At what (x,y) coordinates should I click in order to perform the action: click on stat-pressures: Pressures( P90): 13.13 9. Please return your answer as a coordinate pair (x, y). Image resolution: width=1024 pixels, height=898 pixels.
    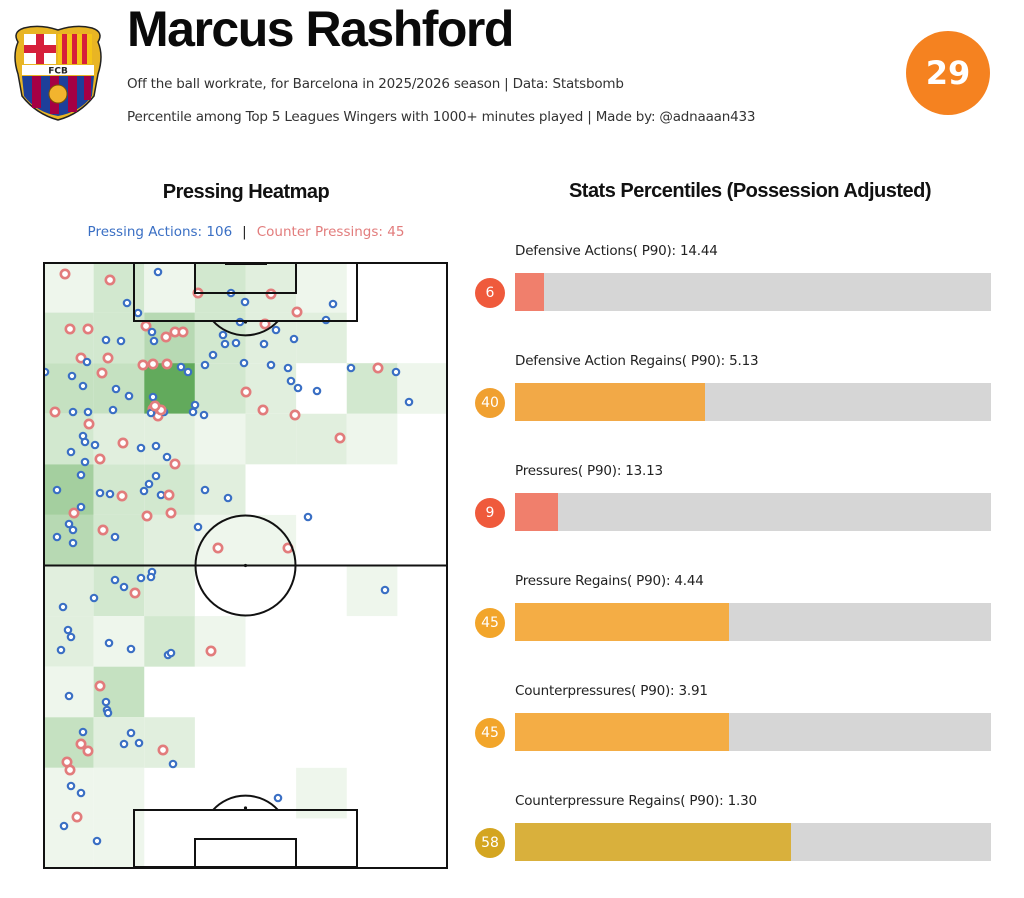
    Looking at the image, I should click on (734, 503).